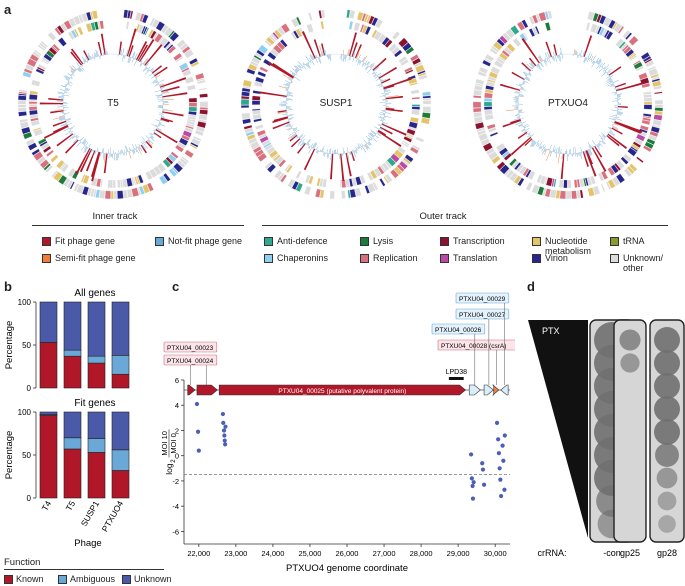 This screenshot has width=685, height=586. Describe the element at coordinates (421, 553) in the screenshot. I see `x-tick-label: 28,000` at that location.